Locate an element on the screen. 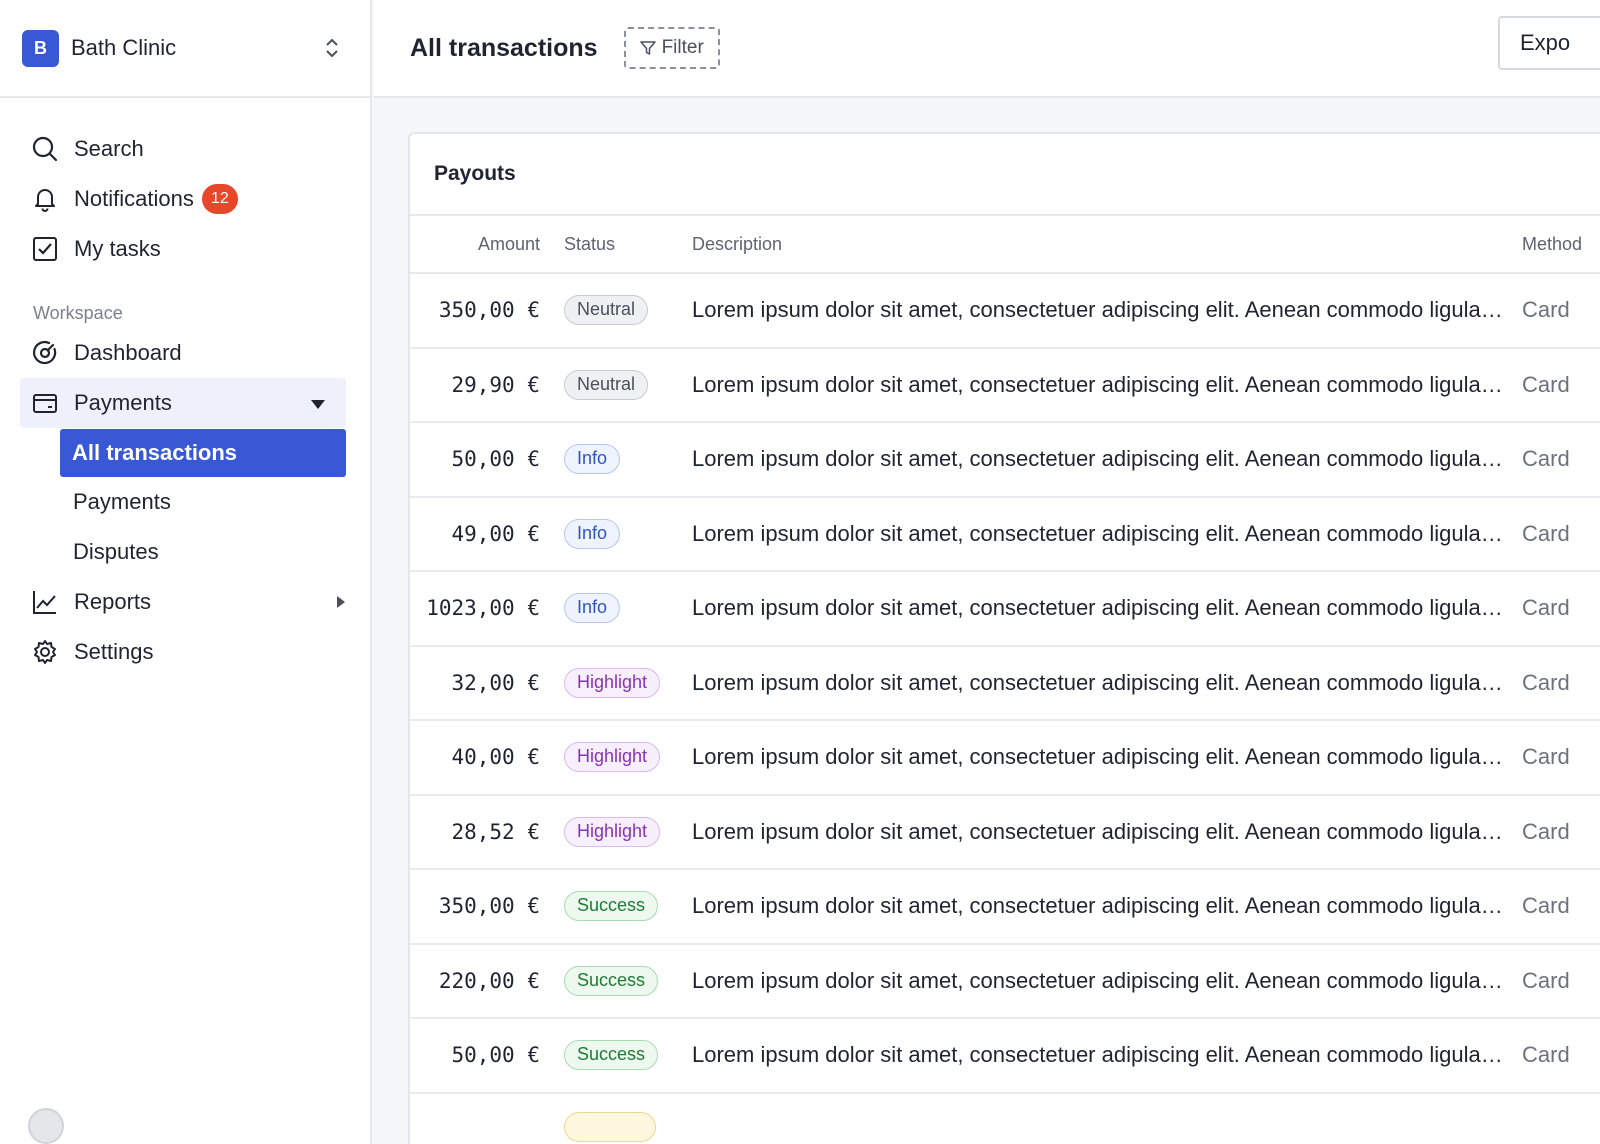  cell-amount: 220,00 € is located at coordinates (489, 980).